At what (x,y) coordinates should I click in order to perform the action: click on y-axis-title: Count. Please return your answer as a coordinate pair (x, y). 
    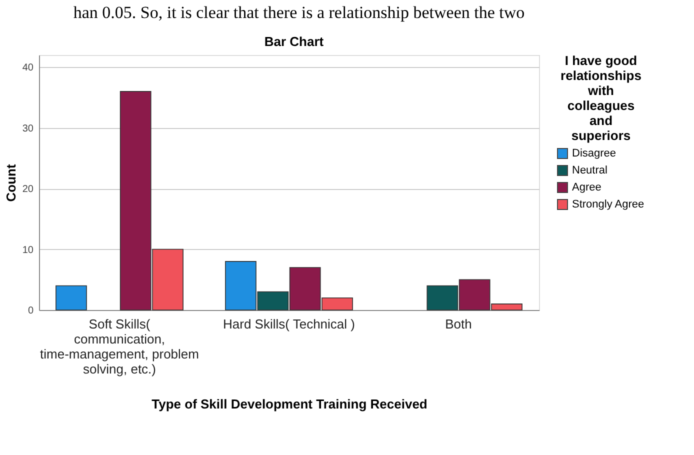
    Looking at the image, I should click on (10, 183).